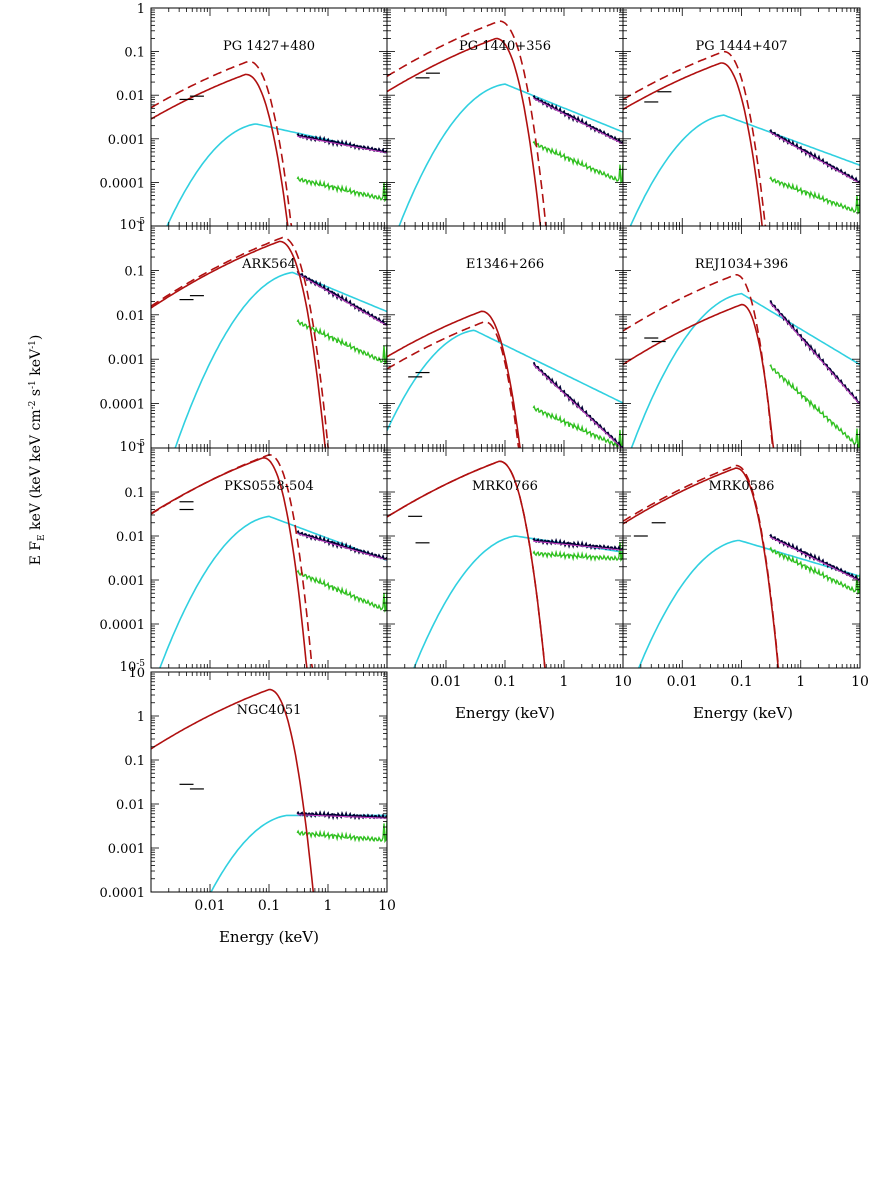 The height and width of the screenshot is (1199, 872). I want to click on panel-title: MRK0766, so click(505, 486).